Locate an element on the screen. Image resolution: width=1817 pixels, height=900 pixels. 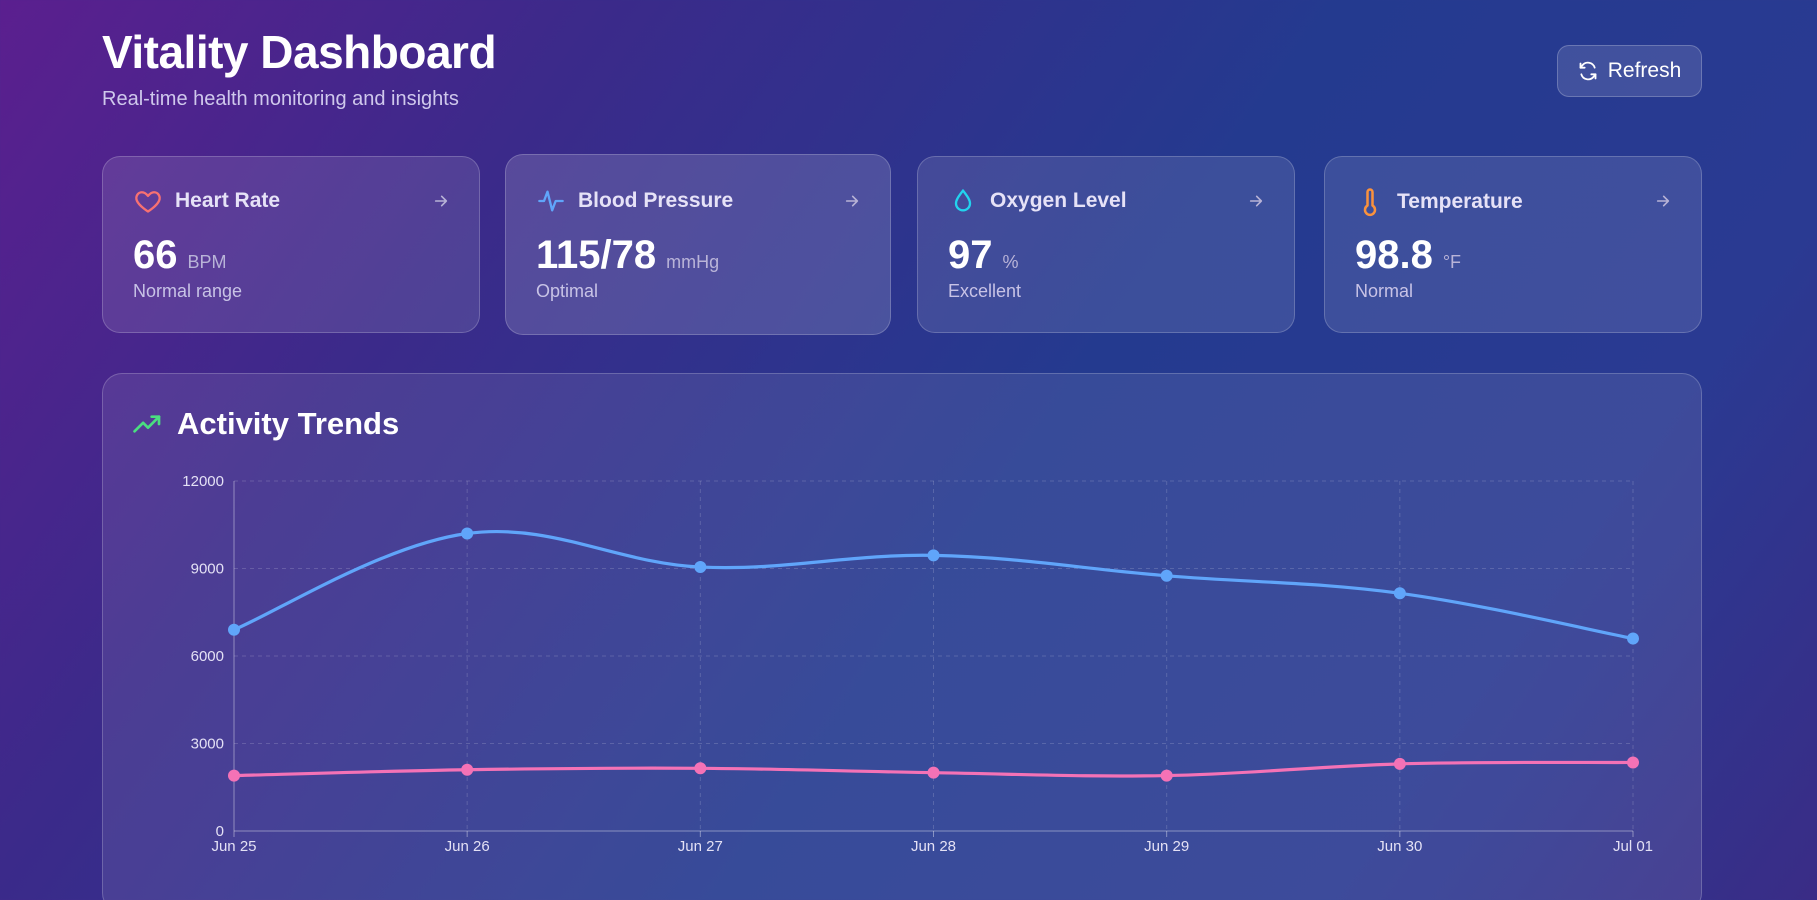
card-label: Oxygen Level is located at coordinates (1058, 200).